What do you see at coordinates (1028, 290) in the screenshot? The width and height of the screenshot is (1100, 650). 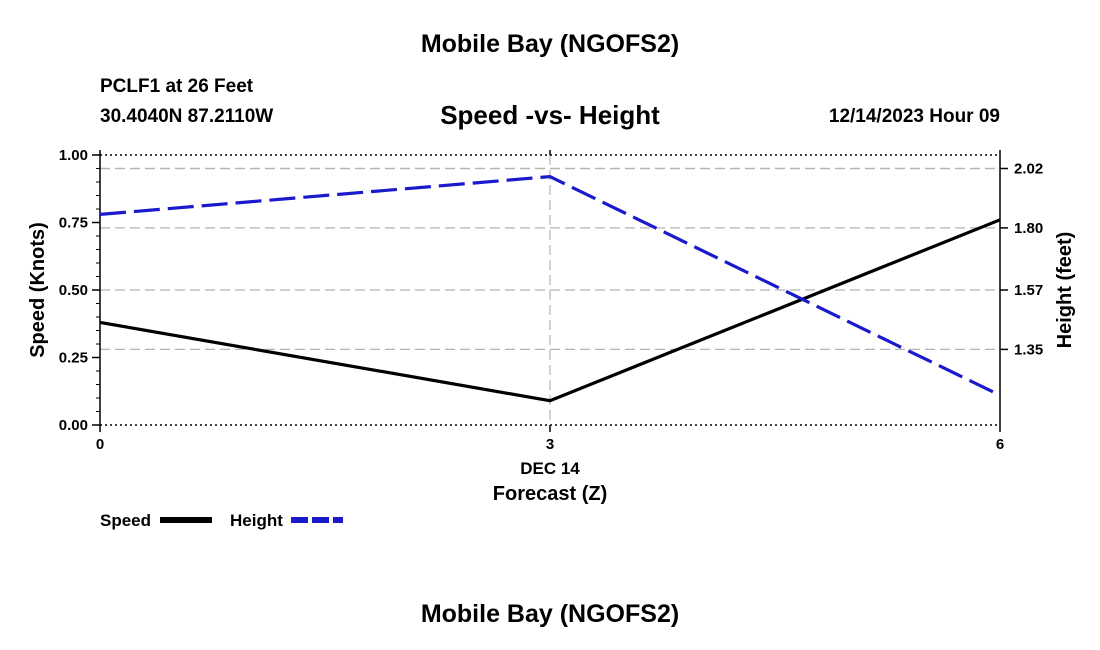 I see `y2-tick-label-1: 1.57` at bounding box center [1028, 290].